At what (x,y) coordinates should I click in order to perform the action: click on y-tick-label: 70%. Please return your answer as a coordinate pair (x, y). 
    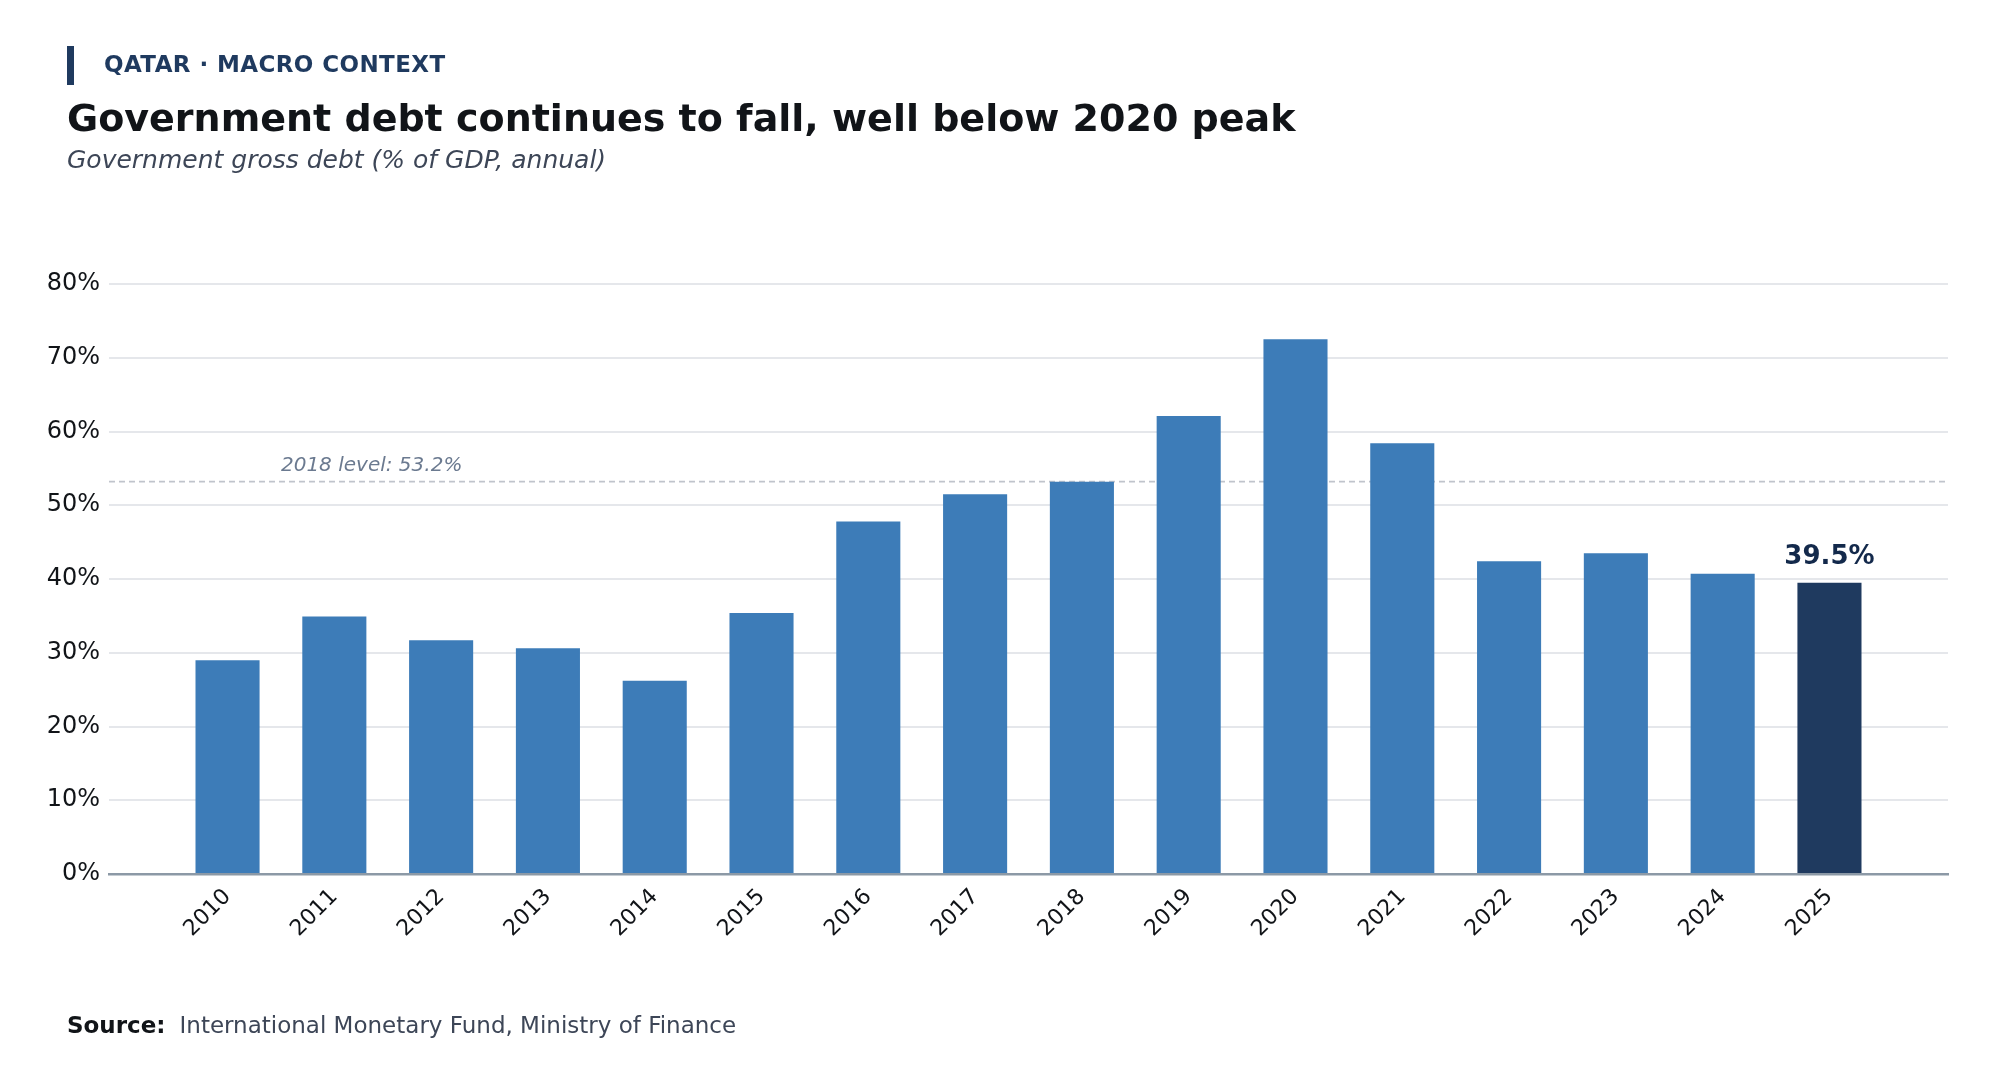
    Looking at the image, I should click on (73, 355).